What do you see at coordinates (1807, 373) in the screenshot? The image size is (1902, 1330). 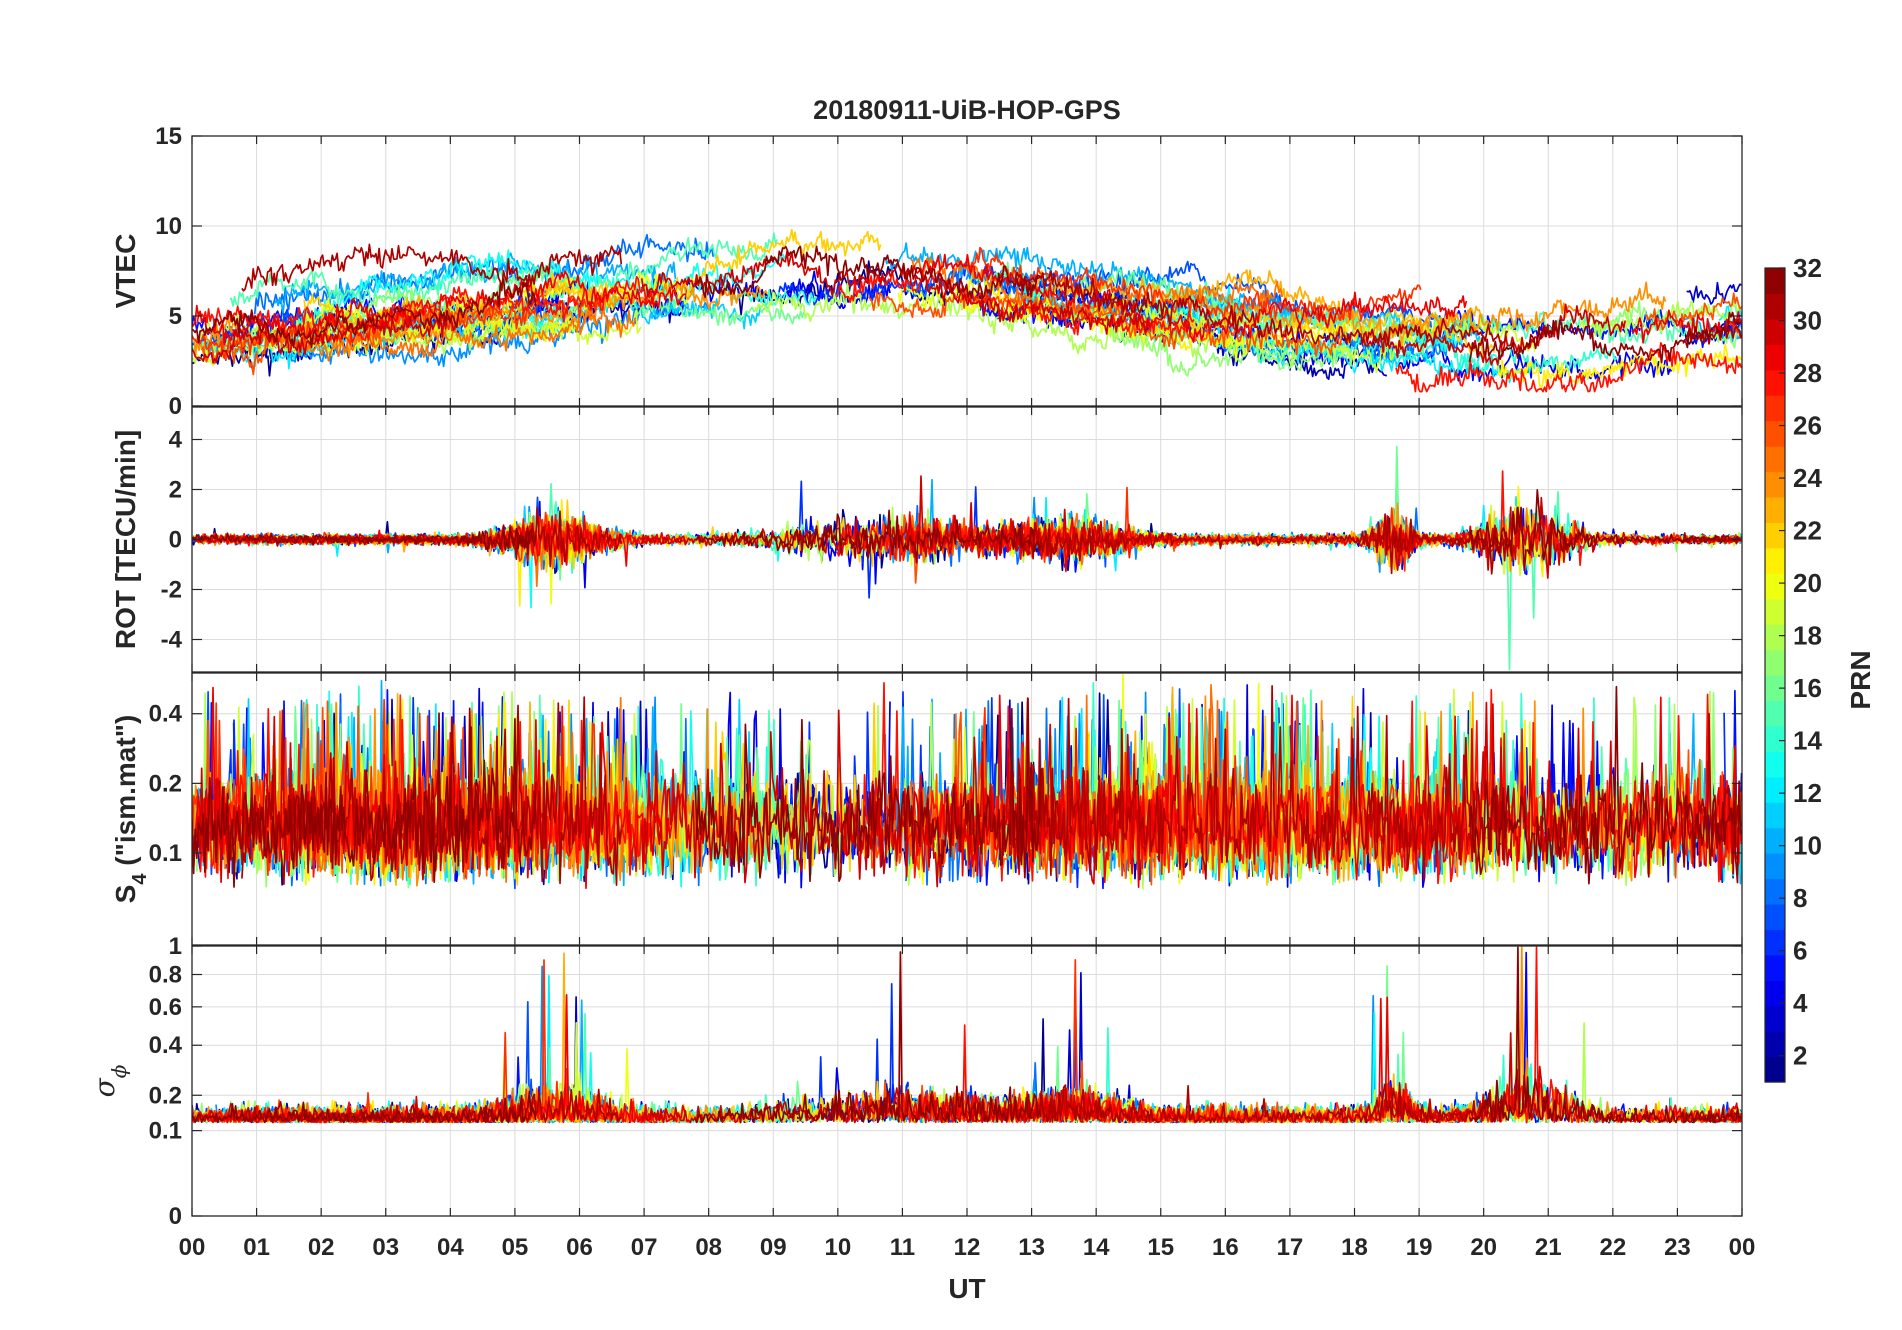 I see `colorbar-tick-label: 28` at bounding box center [1807, 373].